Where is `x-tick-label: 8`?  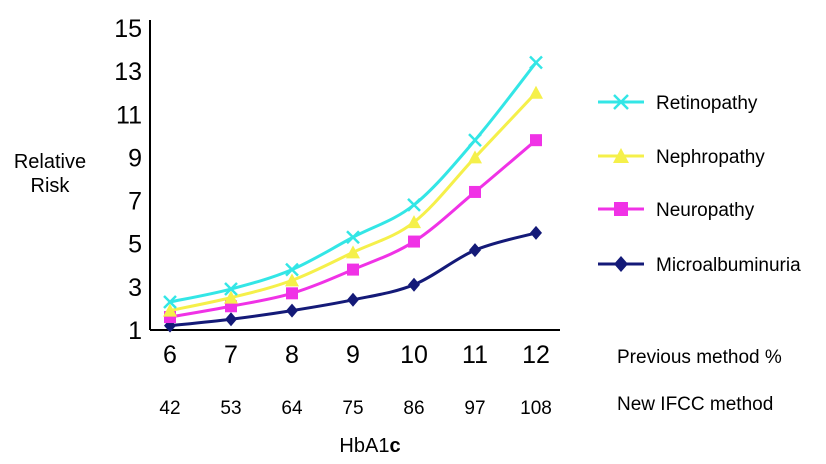
x-tick-label: 8 is located at coordinates (292, 355).